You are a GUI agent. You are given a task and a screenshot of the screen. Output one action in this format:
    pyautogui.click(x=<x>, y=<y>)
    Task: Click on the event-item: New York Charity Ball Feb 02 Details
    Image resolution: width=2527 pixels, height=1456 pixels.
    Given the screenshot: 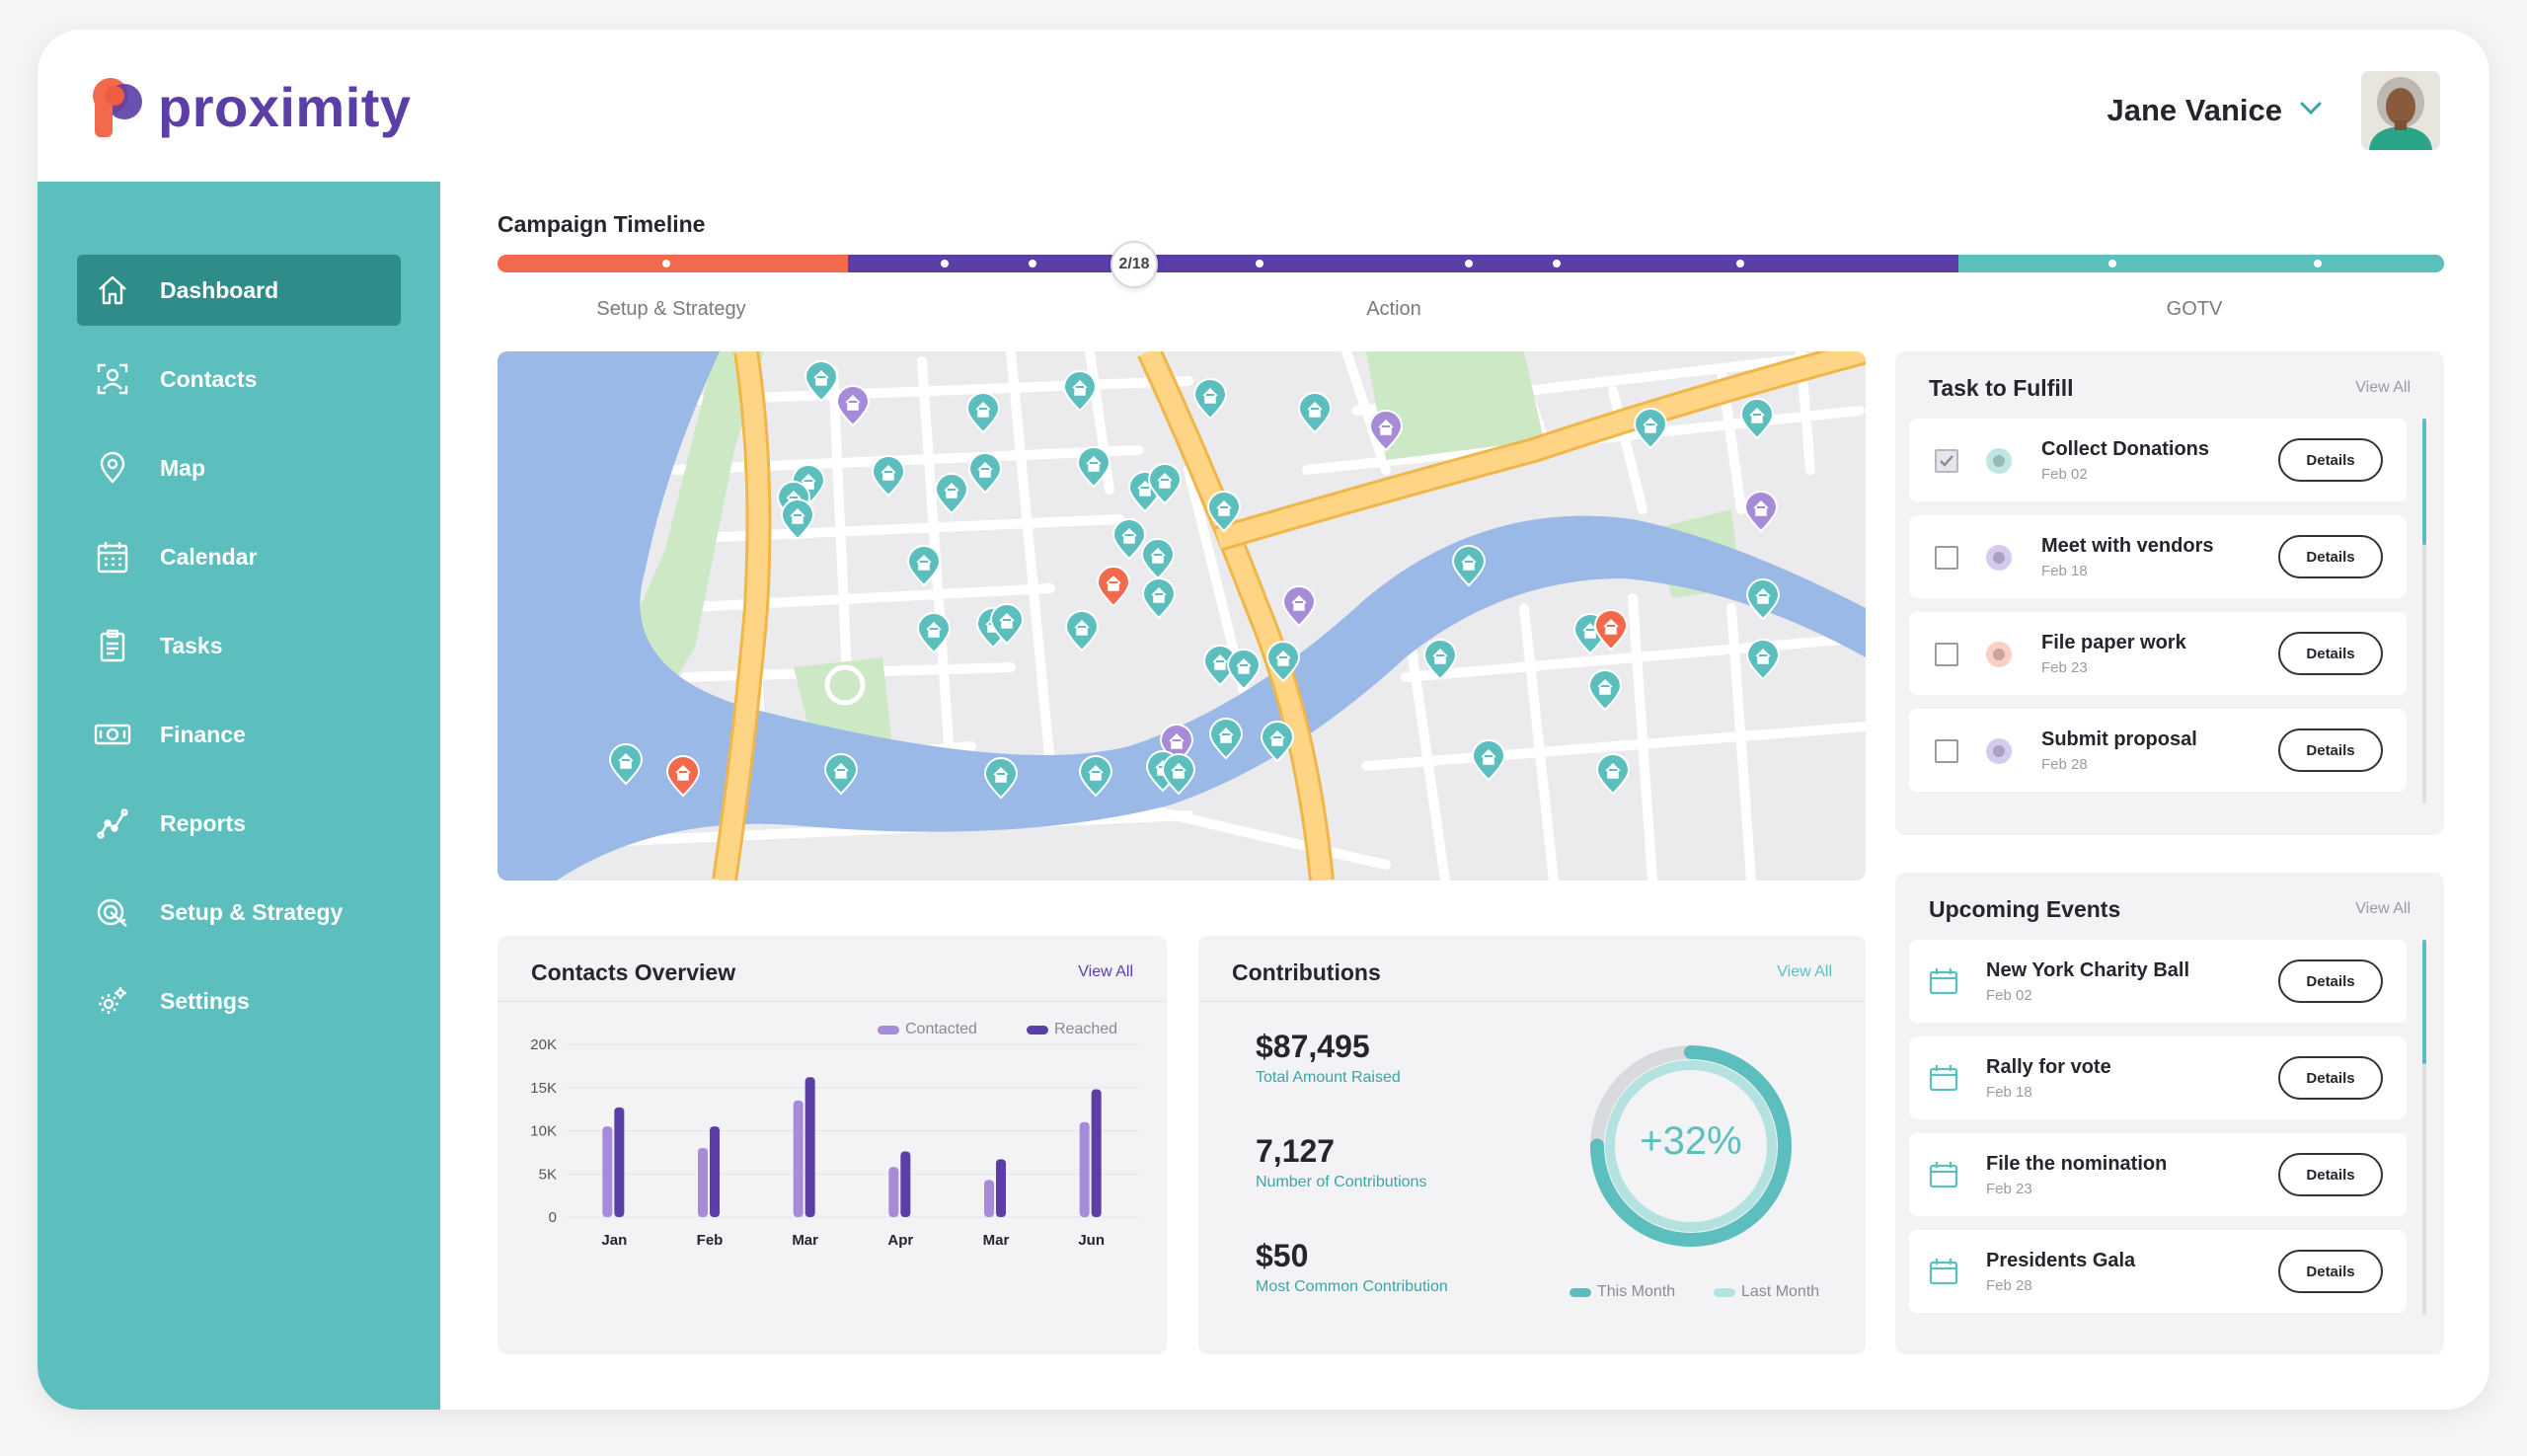 What is the action you would take?
    pyautogui.click(x=2158, y=981)
    